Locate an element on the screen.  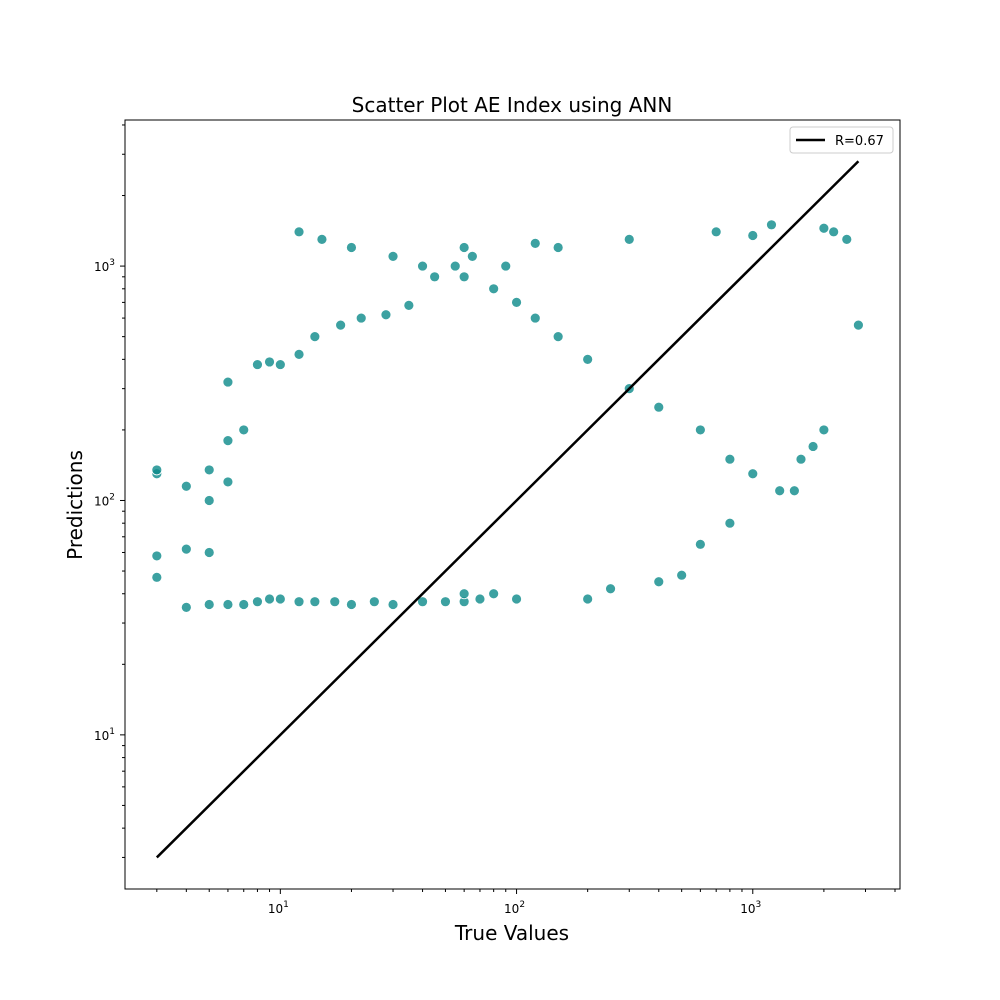
legend: R=0.67 is located at coordinates (841, 140).